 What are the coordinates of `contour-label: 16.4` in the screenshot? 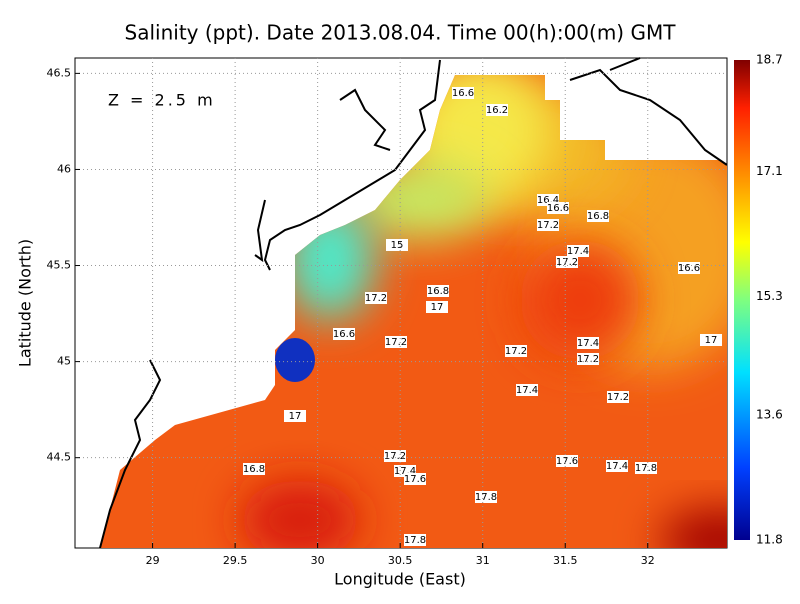 It's located at (548, 200).